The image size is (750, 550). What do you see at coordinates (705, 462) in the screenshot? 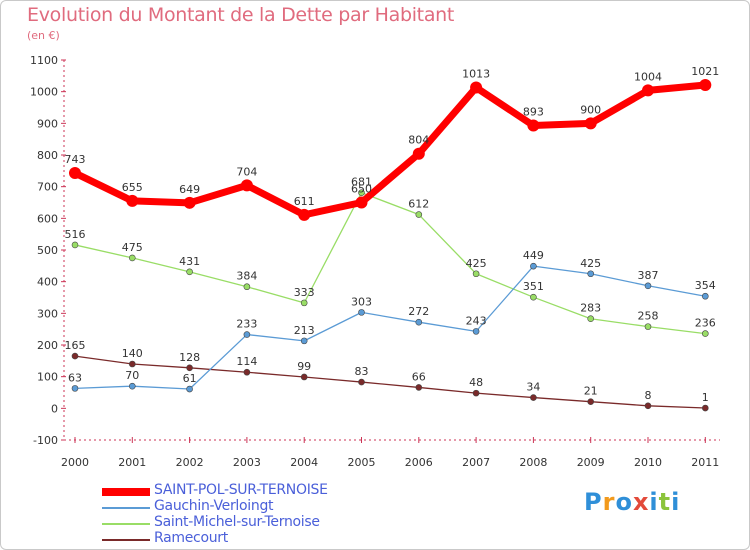
I see `x-tick-label: 2011` at bounding box center [705, 462].